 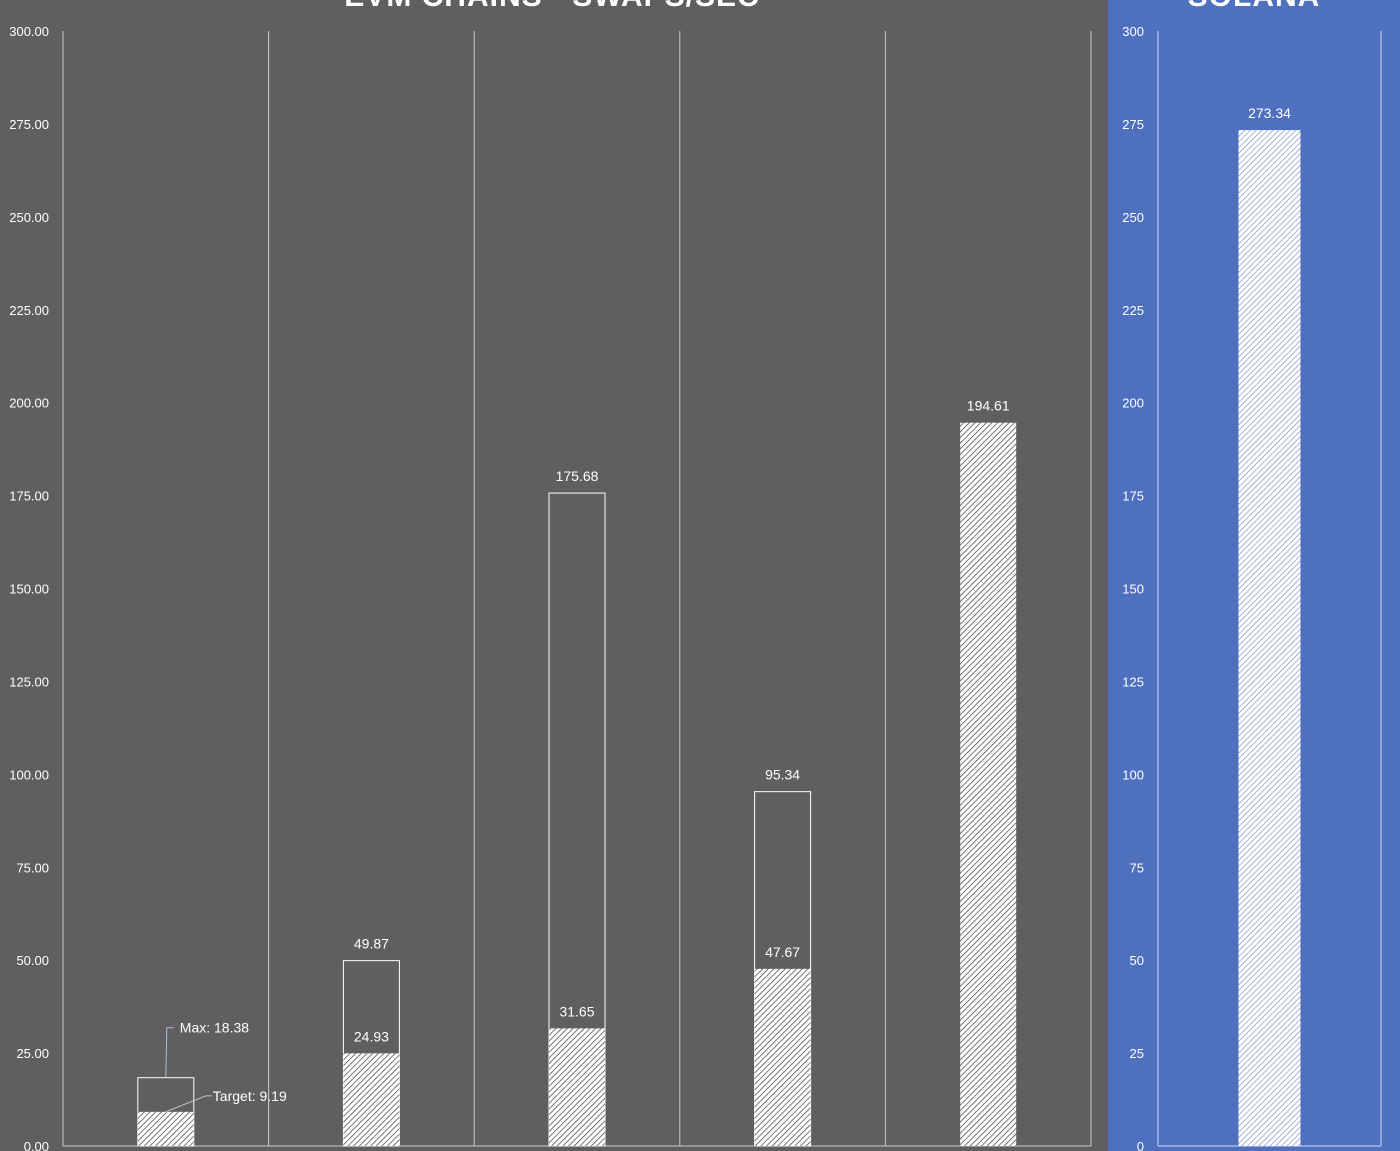 What do you see at coordinates (1254, 6) in the screenshot?
I see `solana-chart-title: SOLANA` at bounding box center [1254, 6].